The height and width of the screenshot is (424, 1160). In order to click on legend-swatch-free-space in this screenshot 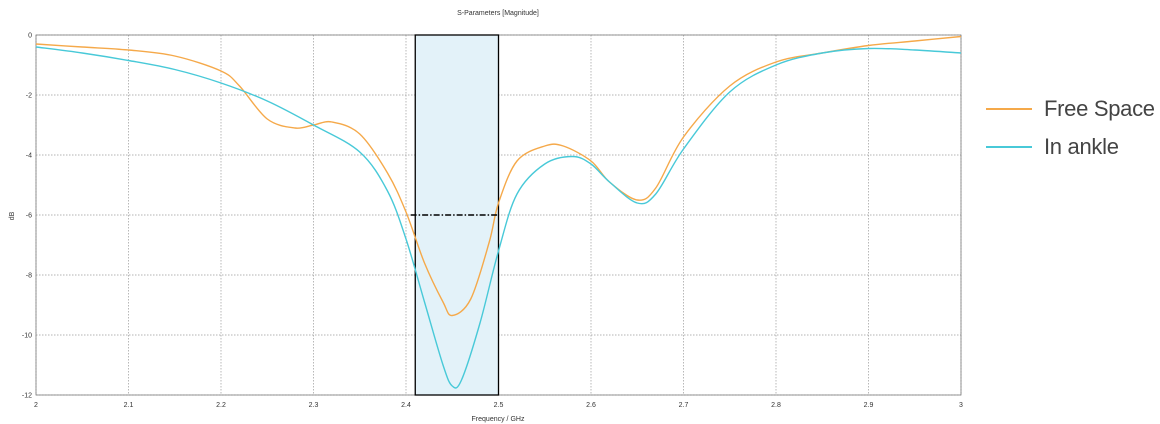, I will do `click(1009, 109)`.